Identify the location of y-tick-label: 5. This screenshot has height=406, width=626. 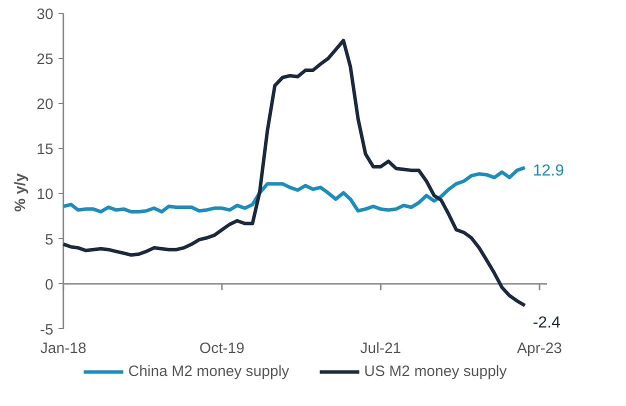
(49, 239).